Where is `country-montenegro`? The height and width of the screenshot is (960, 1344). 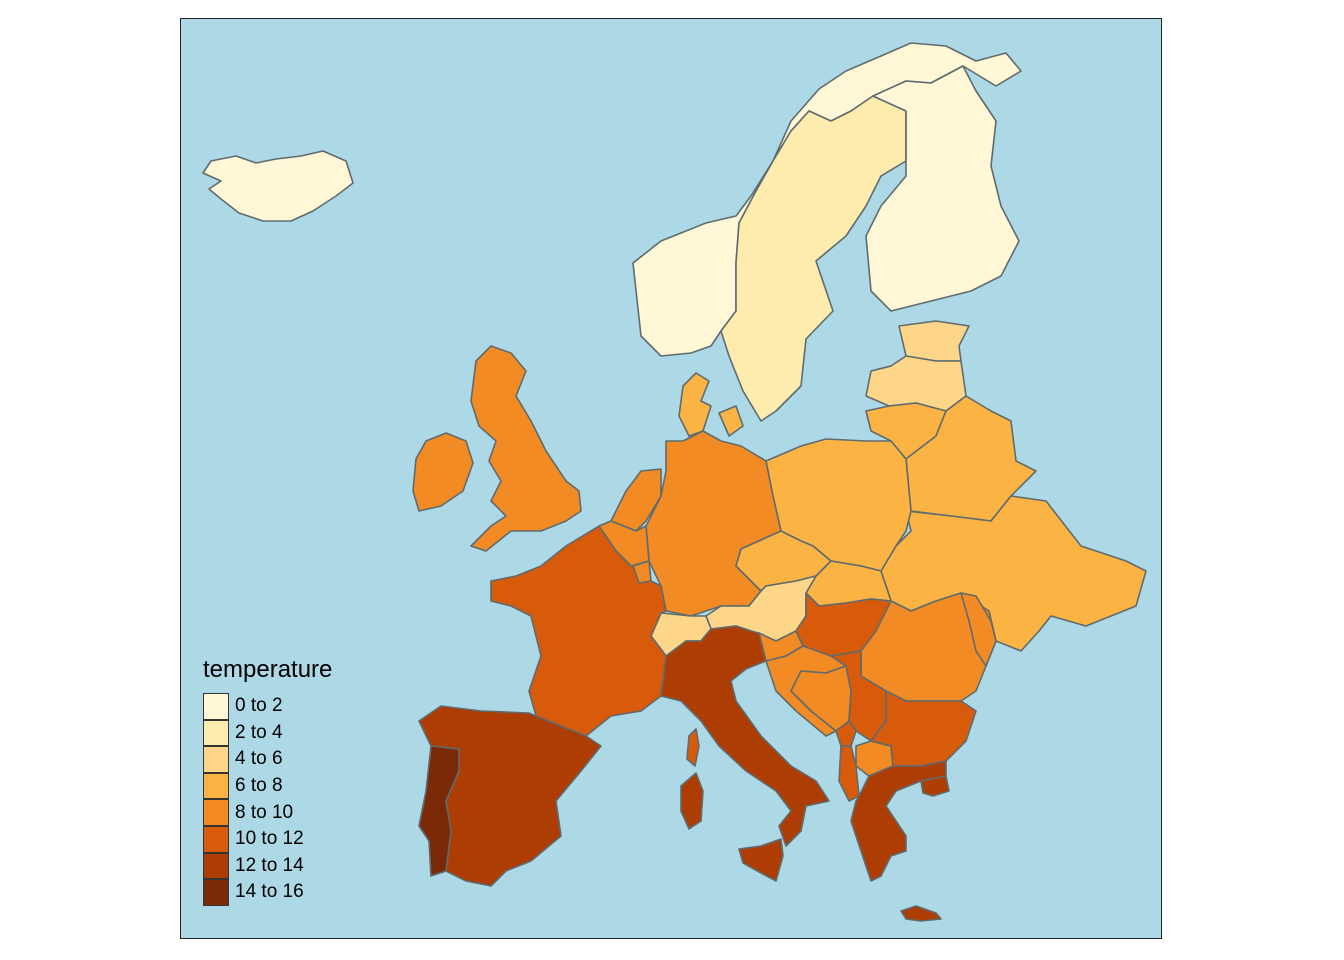 country-montenegro is located at coordinates (846, 733).